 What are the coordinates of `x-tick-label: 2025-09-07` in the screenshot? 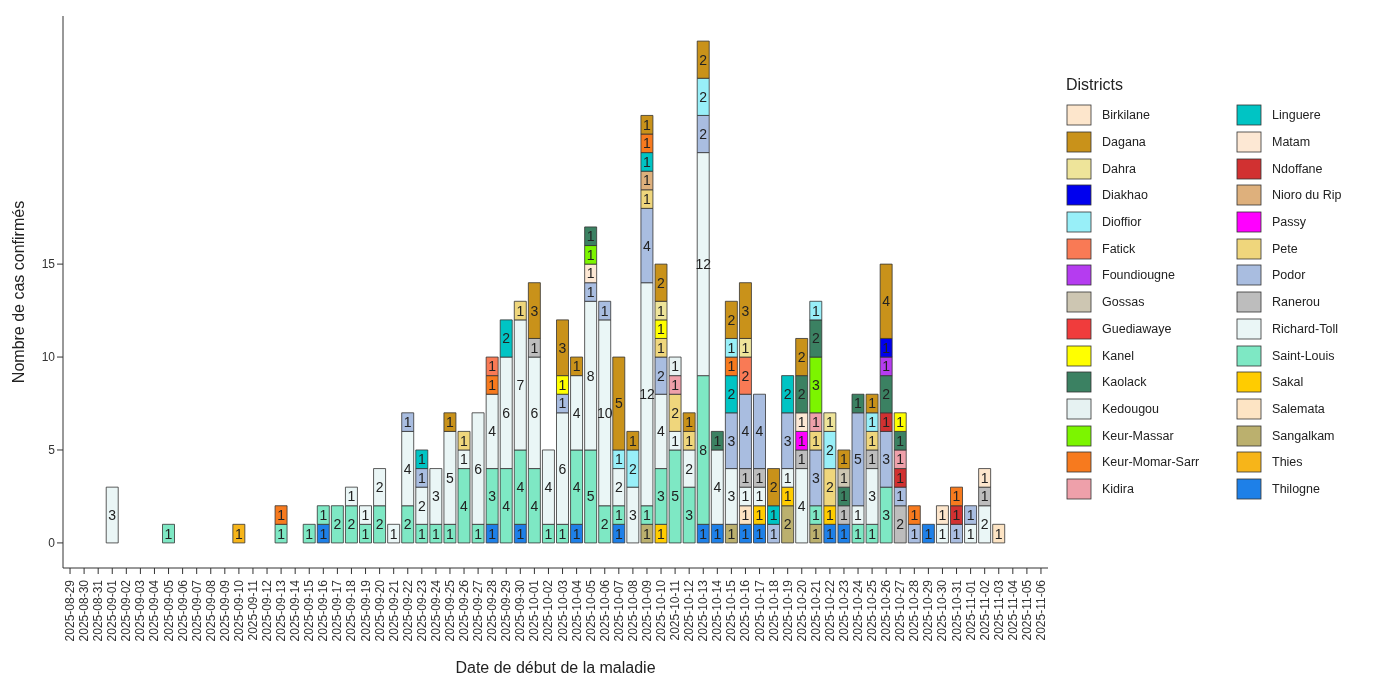 It's located at (196, 610).